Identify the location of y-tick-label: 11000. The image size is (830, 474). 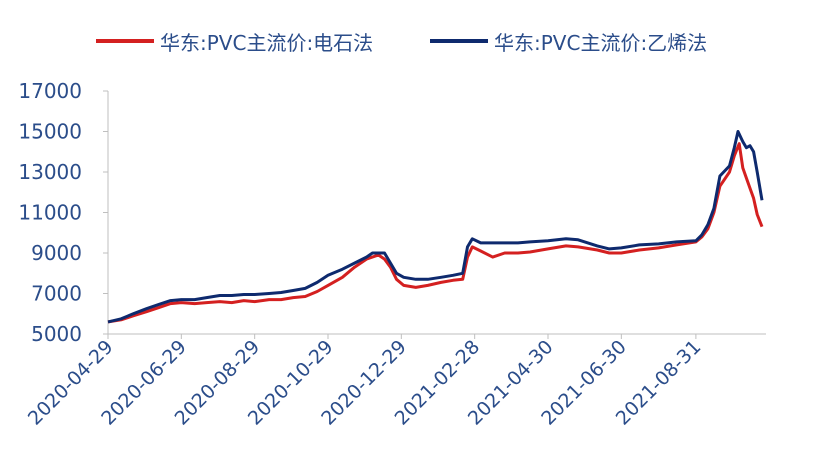
(50, 213).